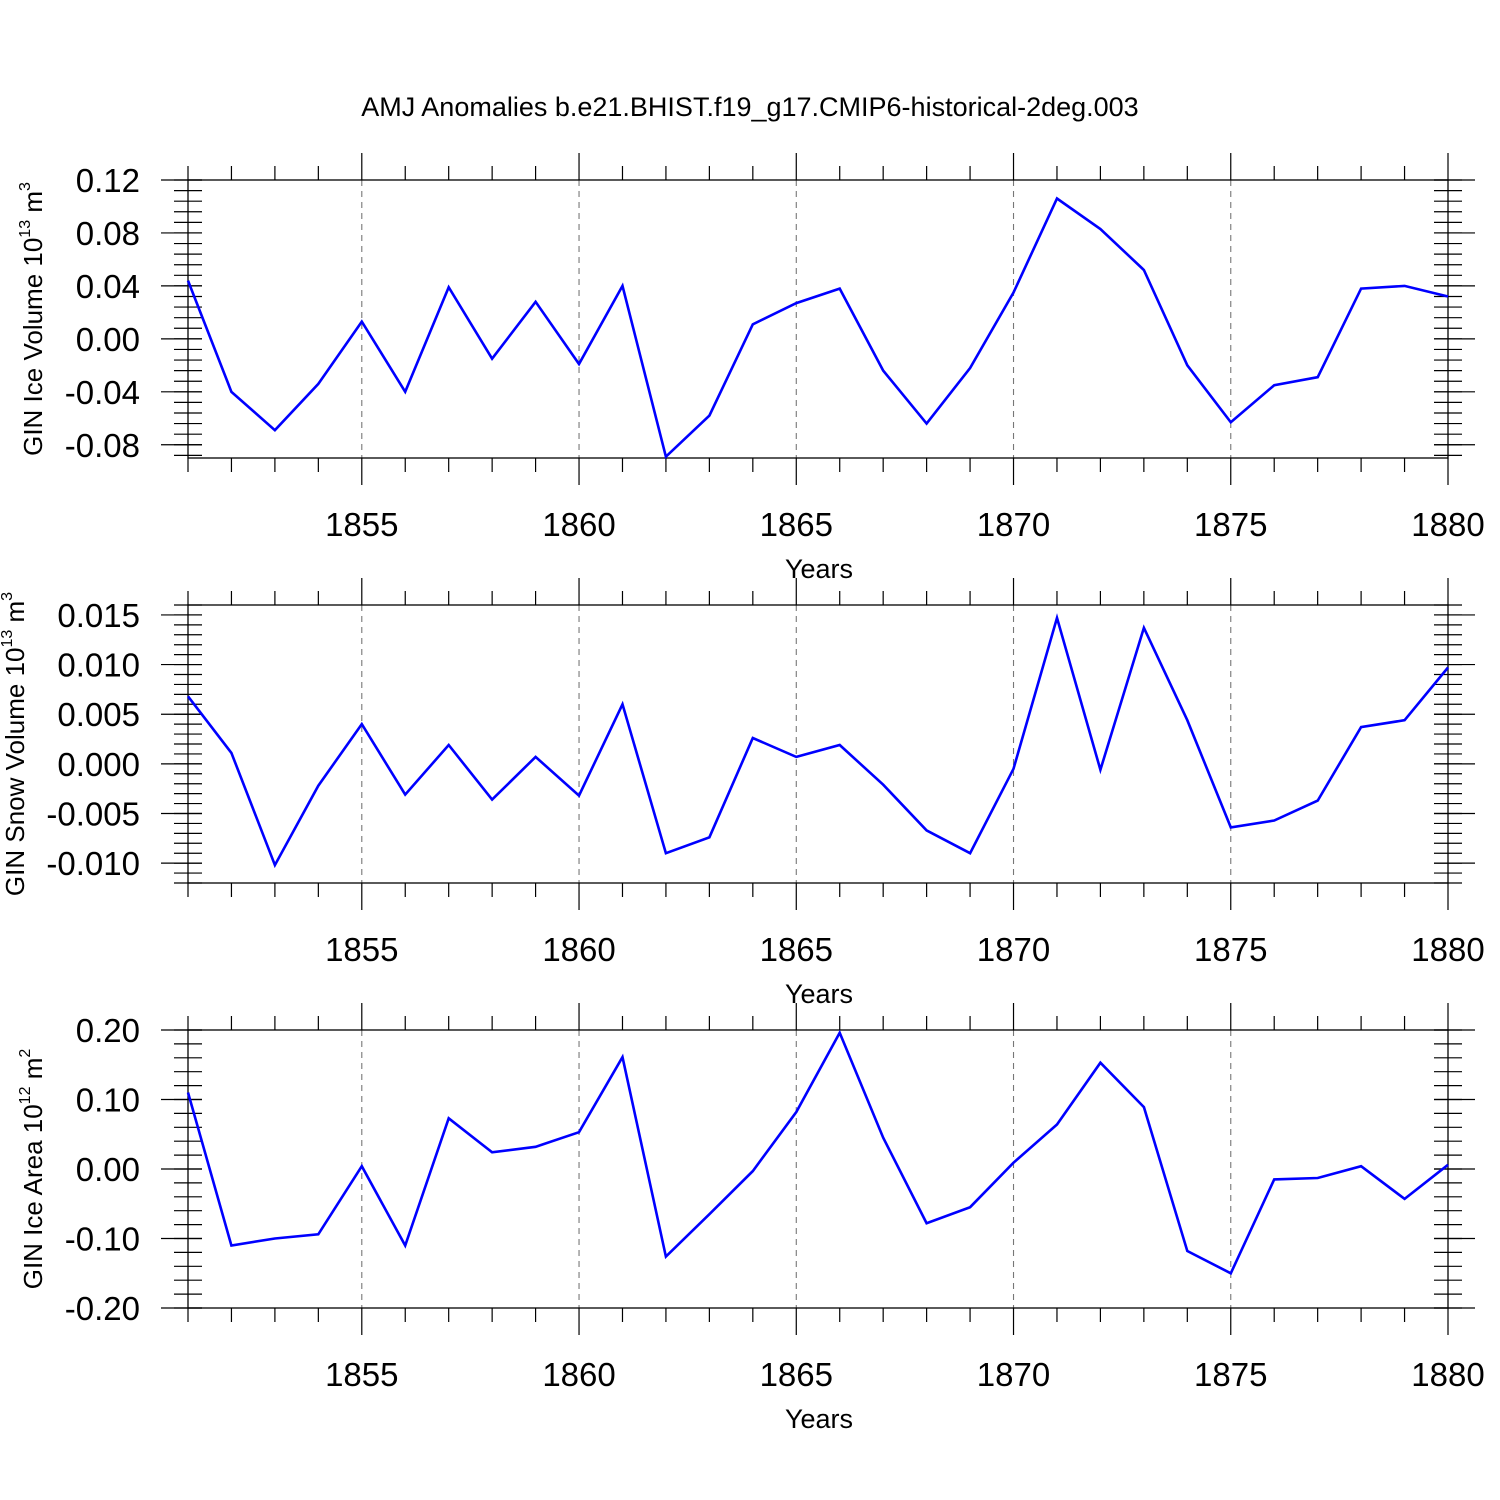  Describe the element at coordinates (108, 286) in the screenshot. I see `y-tick-label: 0.04` at that location.